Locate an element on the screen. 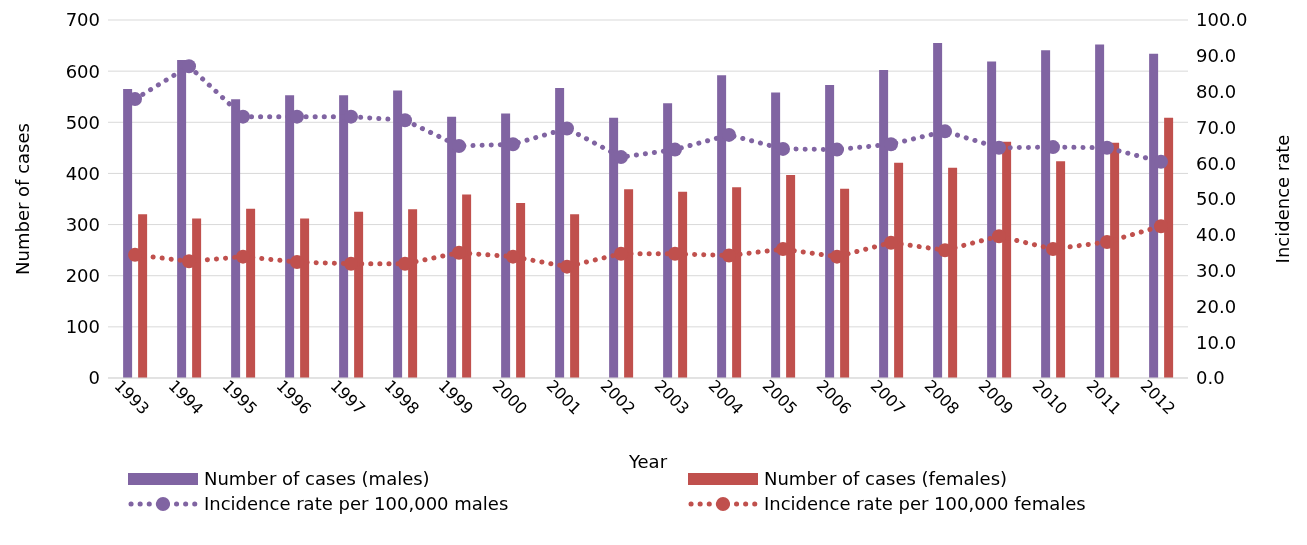 Image resolution: width=1307 pixels, height=545 pixels. y2-tick-label: 10.0 is located at coordinates (1216, 342).